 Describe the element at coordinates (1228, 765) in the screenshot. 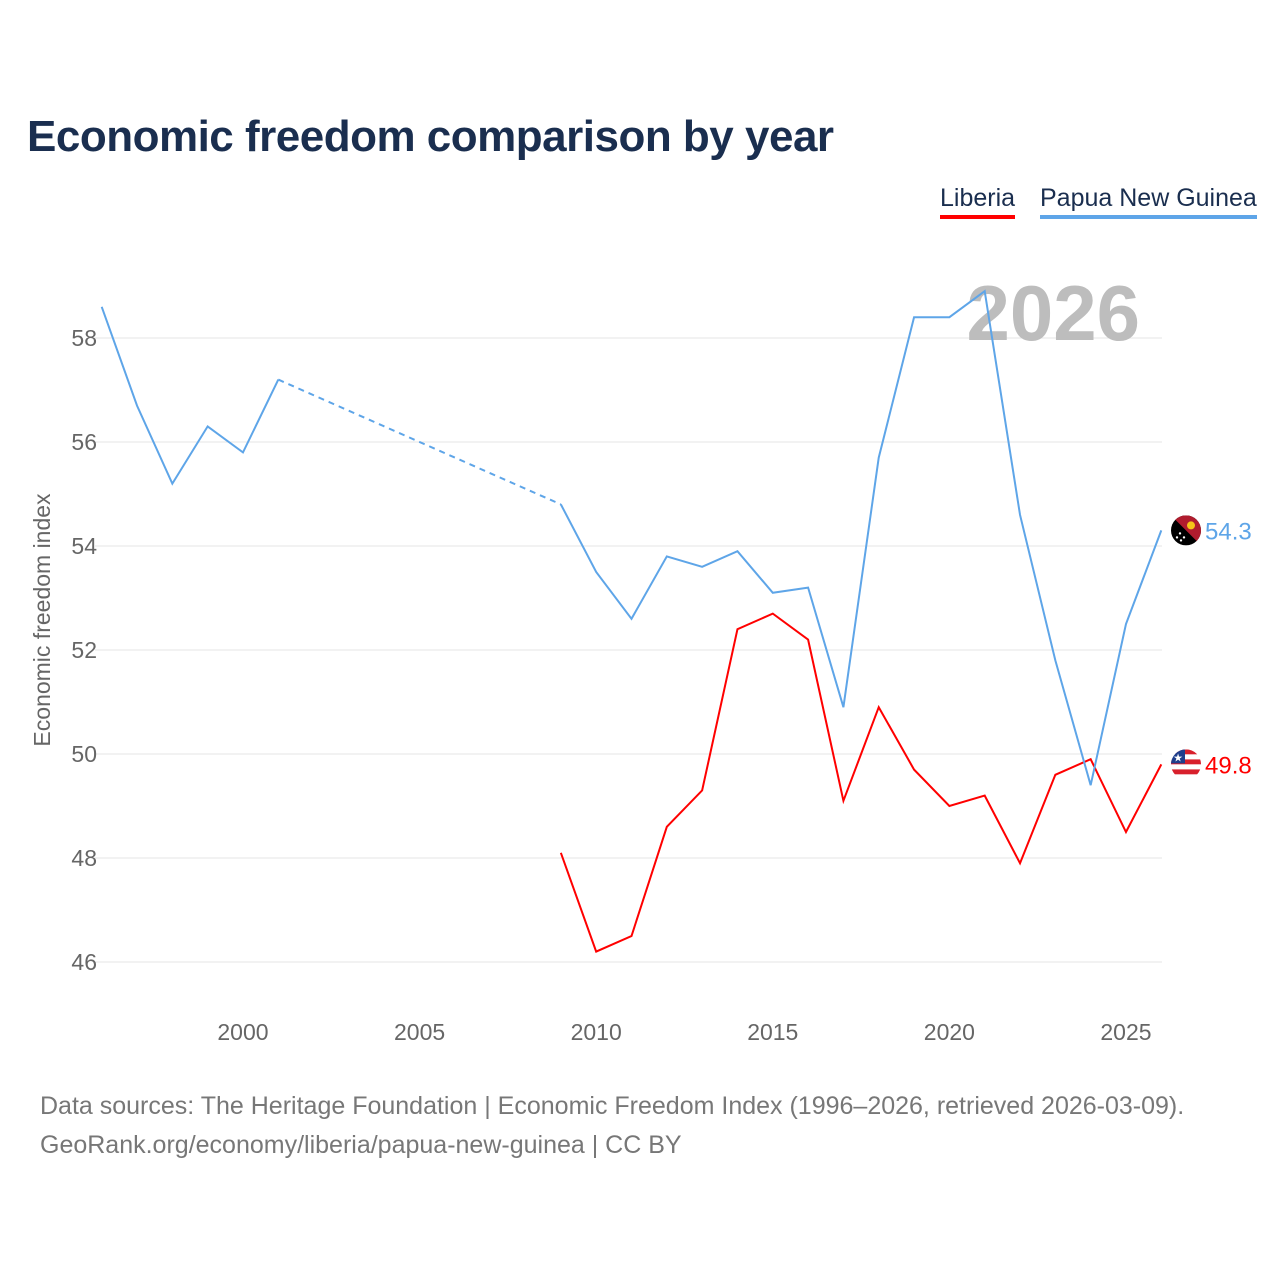

I see `end-value-label: 49.8` at that location.